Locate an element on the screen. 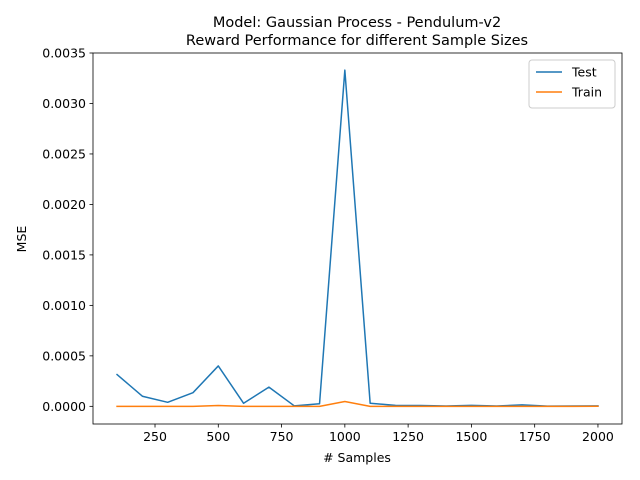 The image size is (640, 480). x-tick-label: 2000 is located at coordinates (598, 436).